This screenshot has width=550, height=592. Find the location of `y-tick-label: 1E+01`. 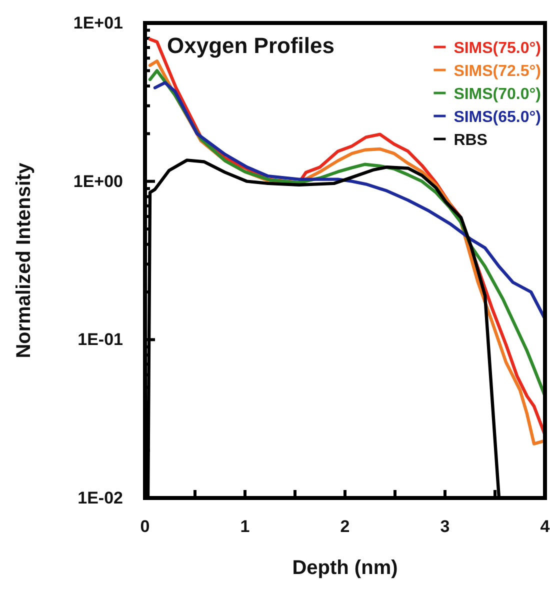

y-tick-label: 1E+01 is located at coordinates (98, 22).